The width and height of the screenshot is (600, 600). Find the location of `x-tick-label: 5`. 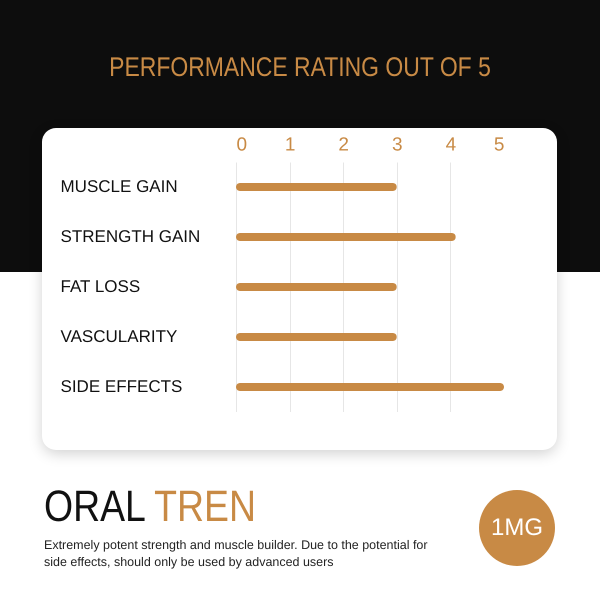

x-tick-label: 5 is located at coordinates (499, 145).